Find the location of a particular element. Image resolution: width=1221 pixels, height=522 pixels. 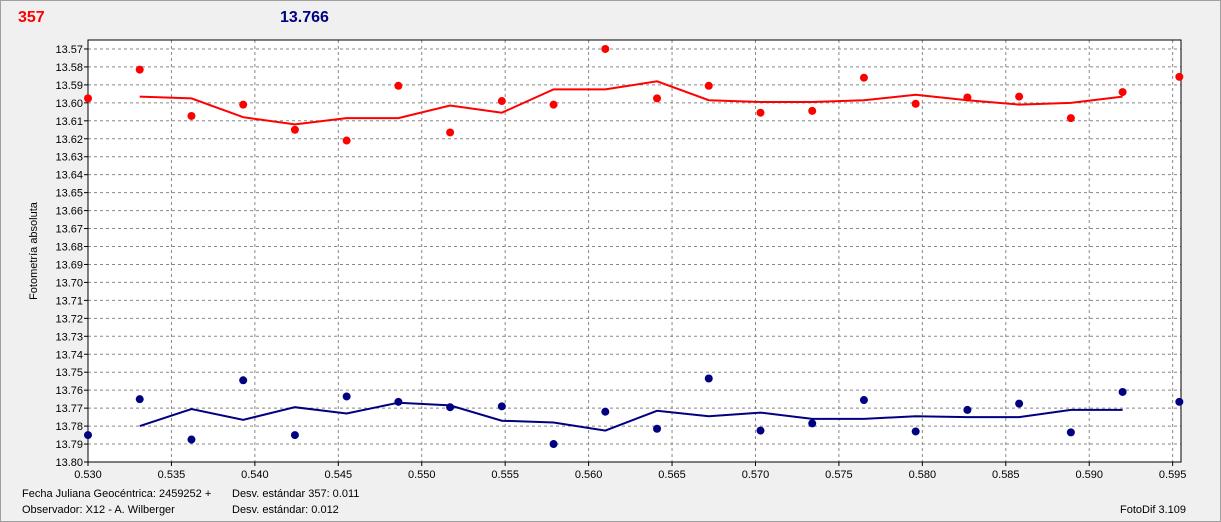

y-tick-label: 13.57 is located at coordinates (69, 50).